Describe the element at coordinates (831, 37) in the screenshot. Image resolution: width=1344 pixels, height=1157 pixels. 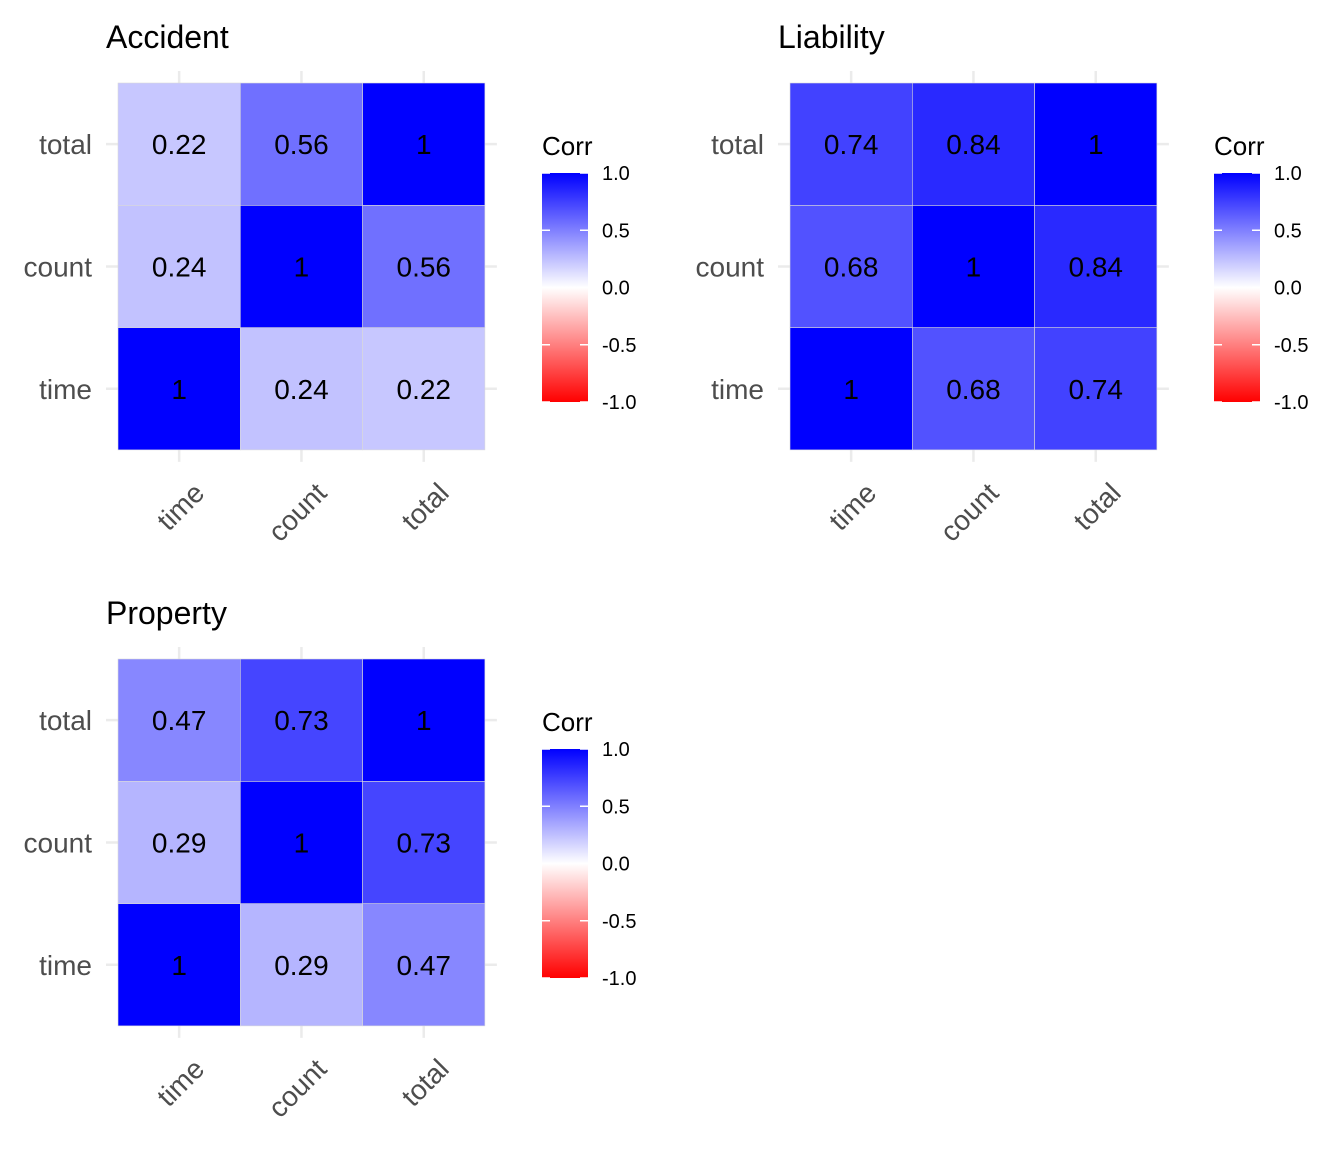
I see `panel-title: Liability` at that location.